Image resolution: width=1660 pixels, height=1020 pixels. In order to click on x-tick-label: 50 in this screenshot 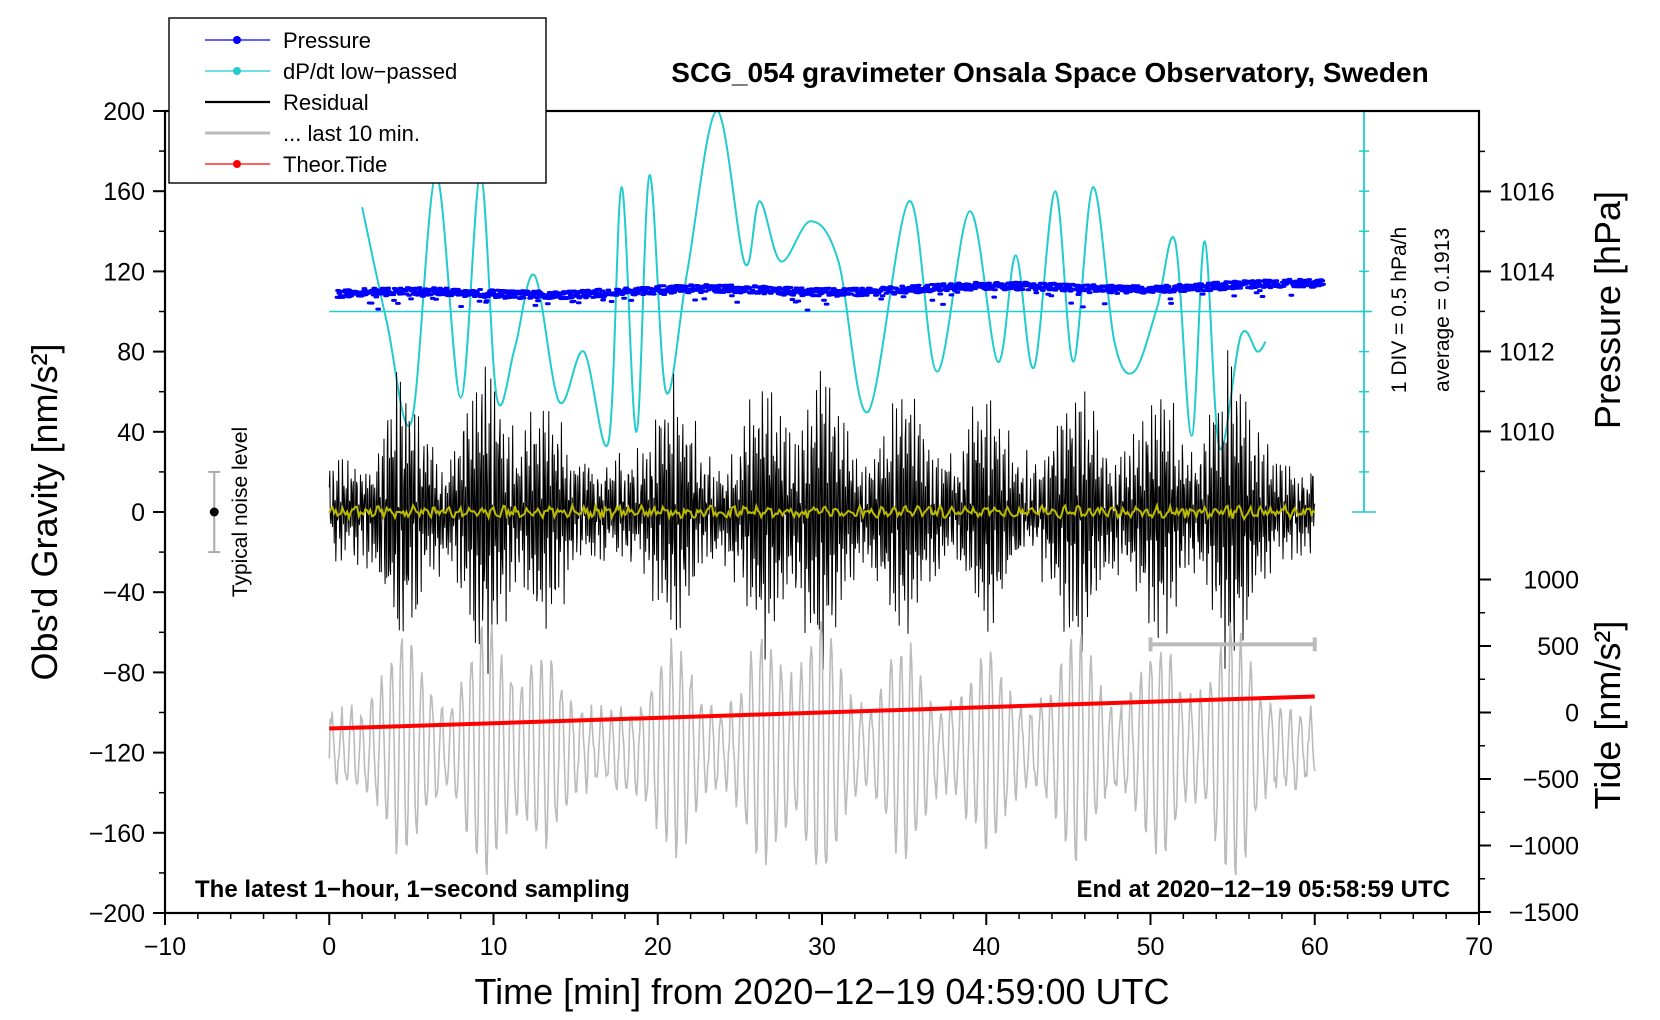, I will do `click(1151, 947)`.